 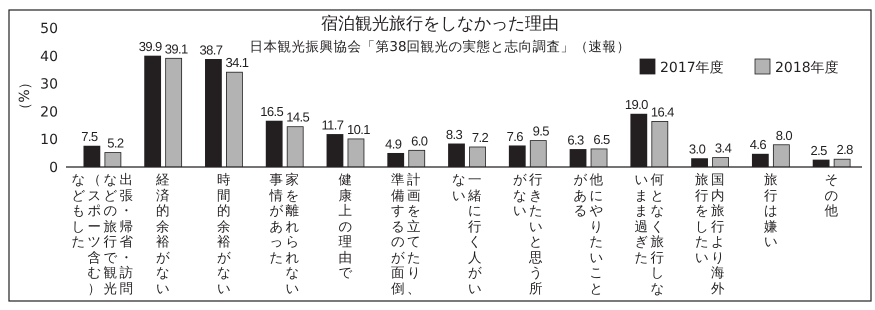 I want to click on legend-label: 2018年度, so click(x=807, y=68).